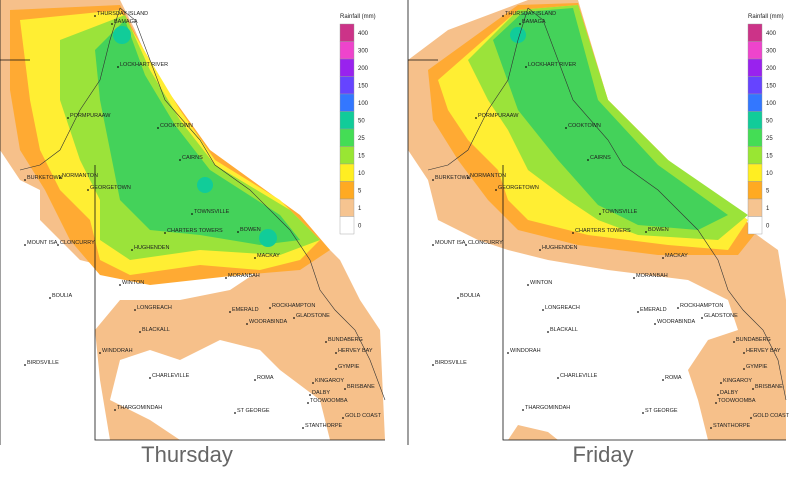 The height and width of the screenshot is (477, 801). What do you see at coordinates (547, 408) in the screenshot?
I see `town-label: THARGOMINDAH` at bounding box center [547, 408].